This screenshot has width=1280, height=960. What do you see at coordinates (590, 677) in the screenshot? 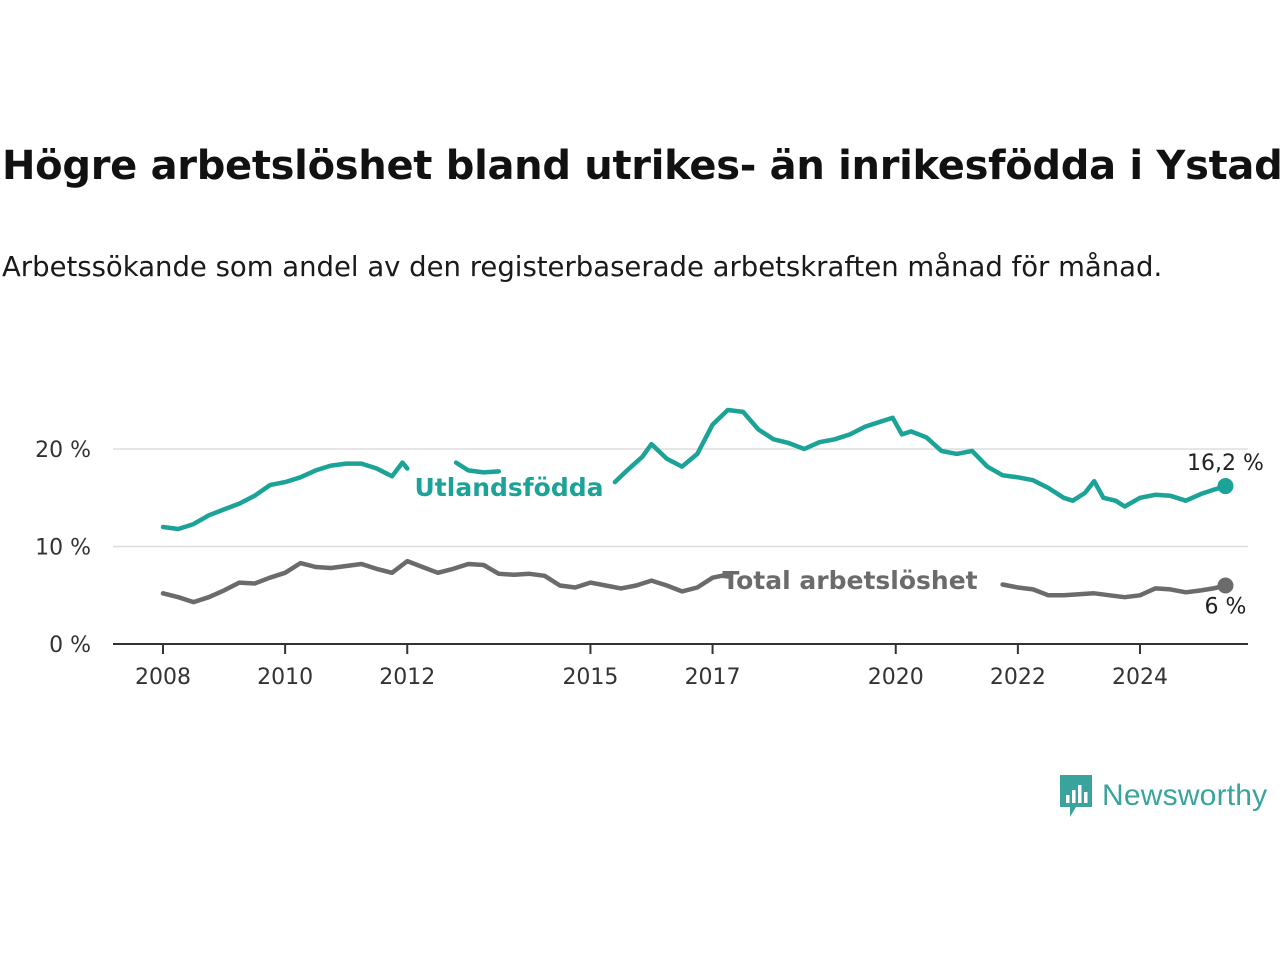
I see `x-tick-label: 2015` at bounding box center [590, 677].